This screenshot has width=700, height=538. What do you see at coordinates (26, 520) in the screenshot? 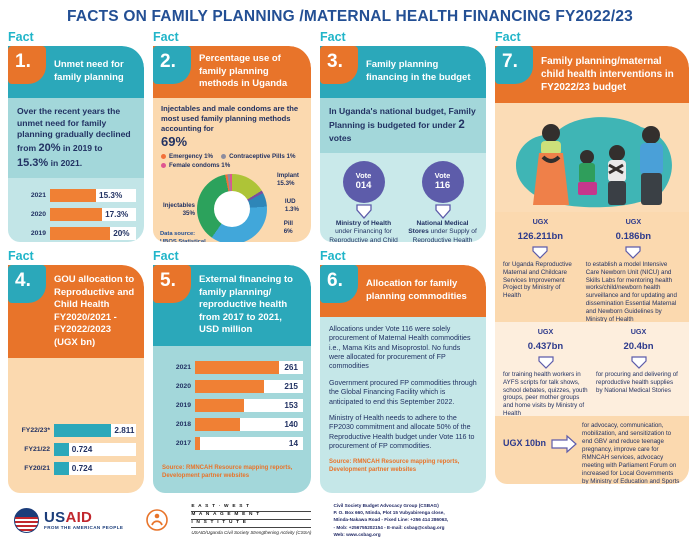
I see `usaid-emblem-icon` at bounding box center [26, 520].